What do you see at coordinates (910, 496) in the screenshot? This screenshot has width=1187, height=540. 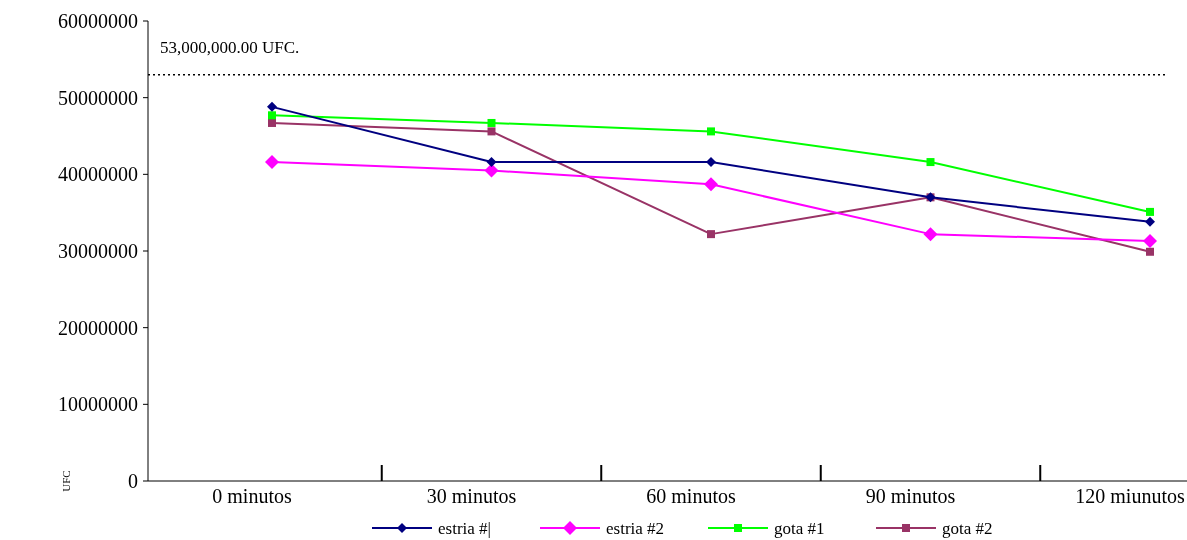 I see `x-tick-label: 90 minutos` at bounding box center [910, 496].